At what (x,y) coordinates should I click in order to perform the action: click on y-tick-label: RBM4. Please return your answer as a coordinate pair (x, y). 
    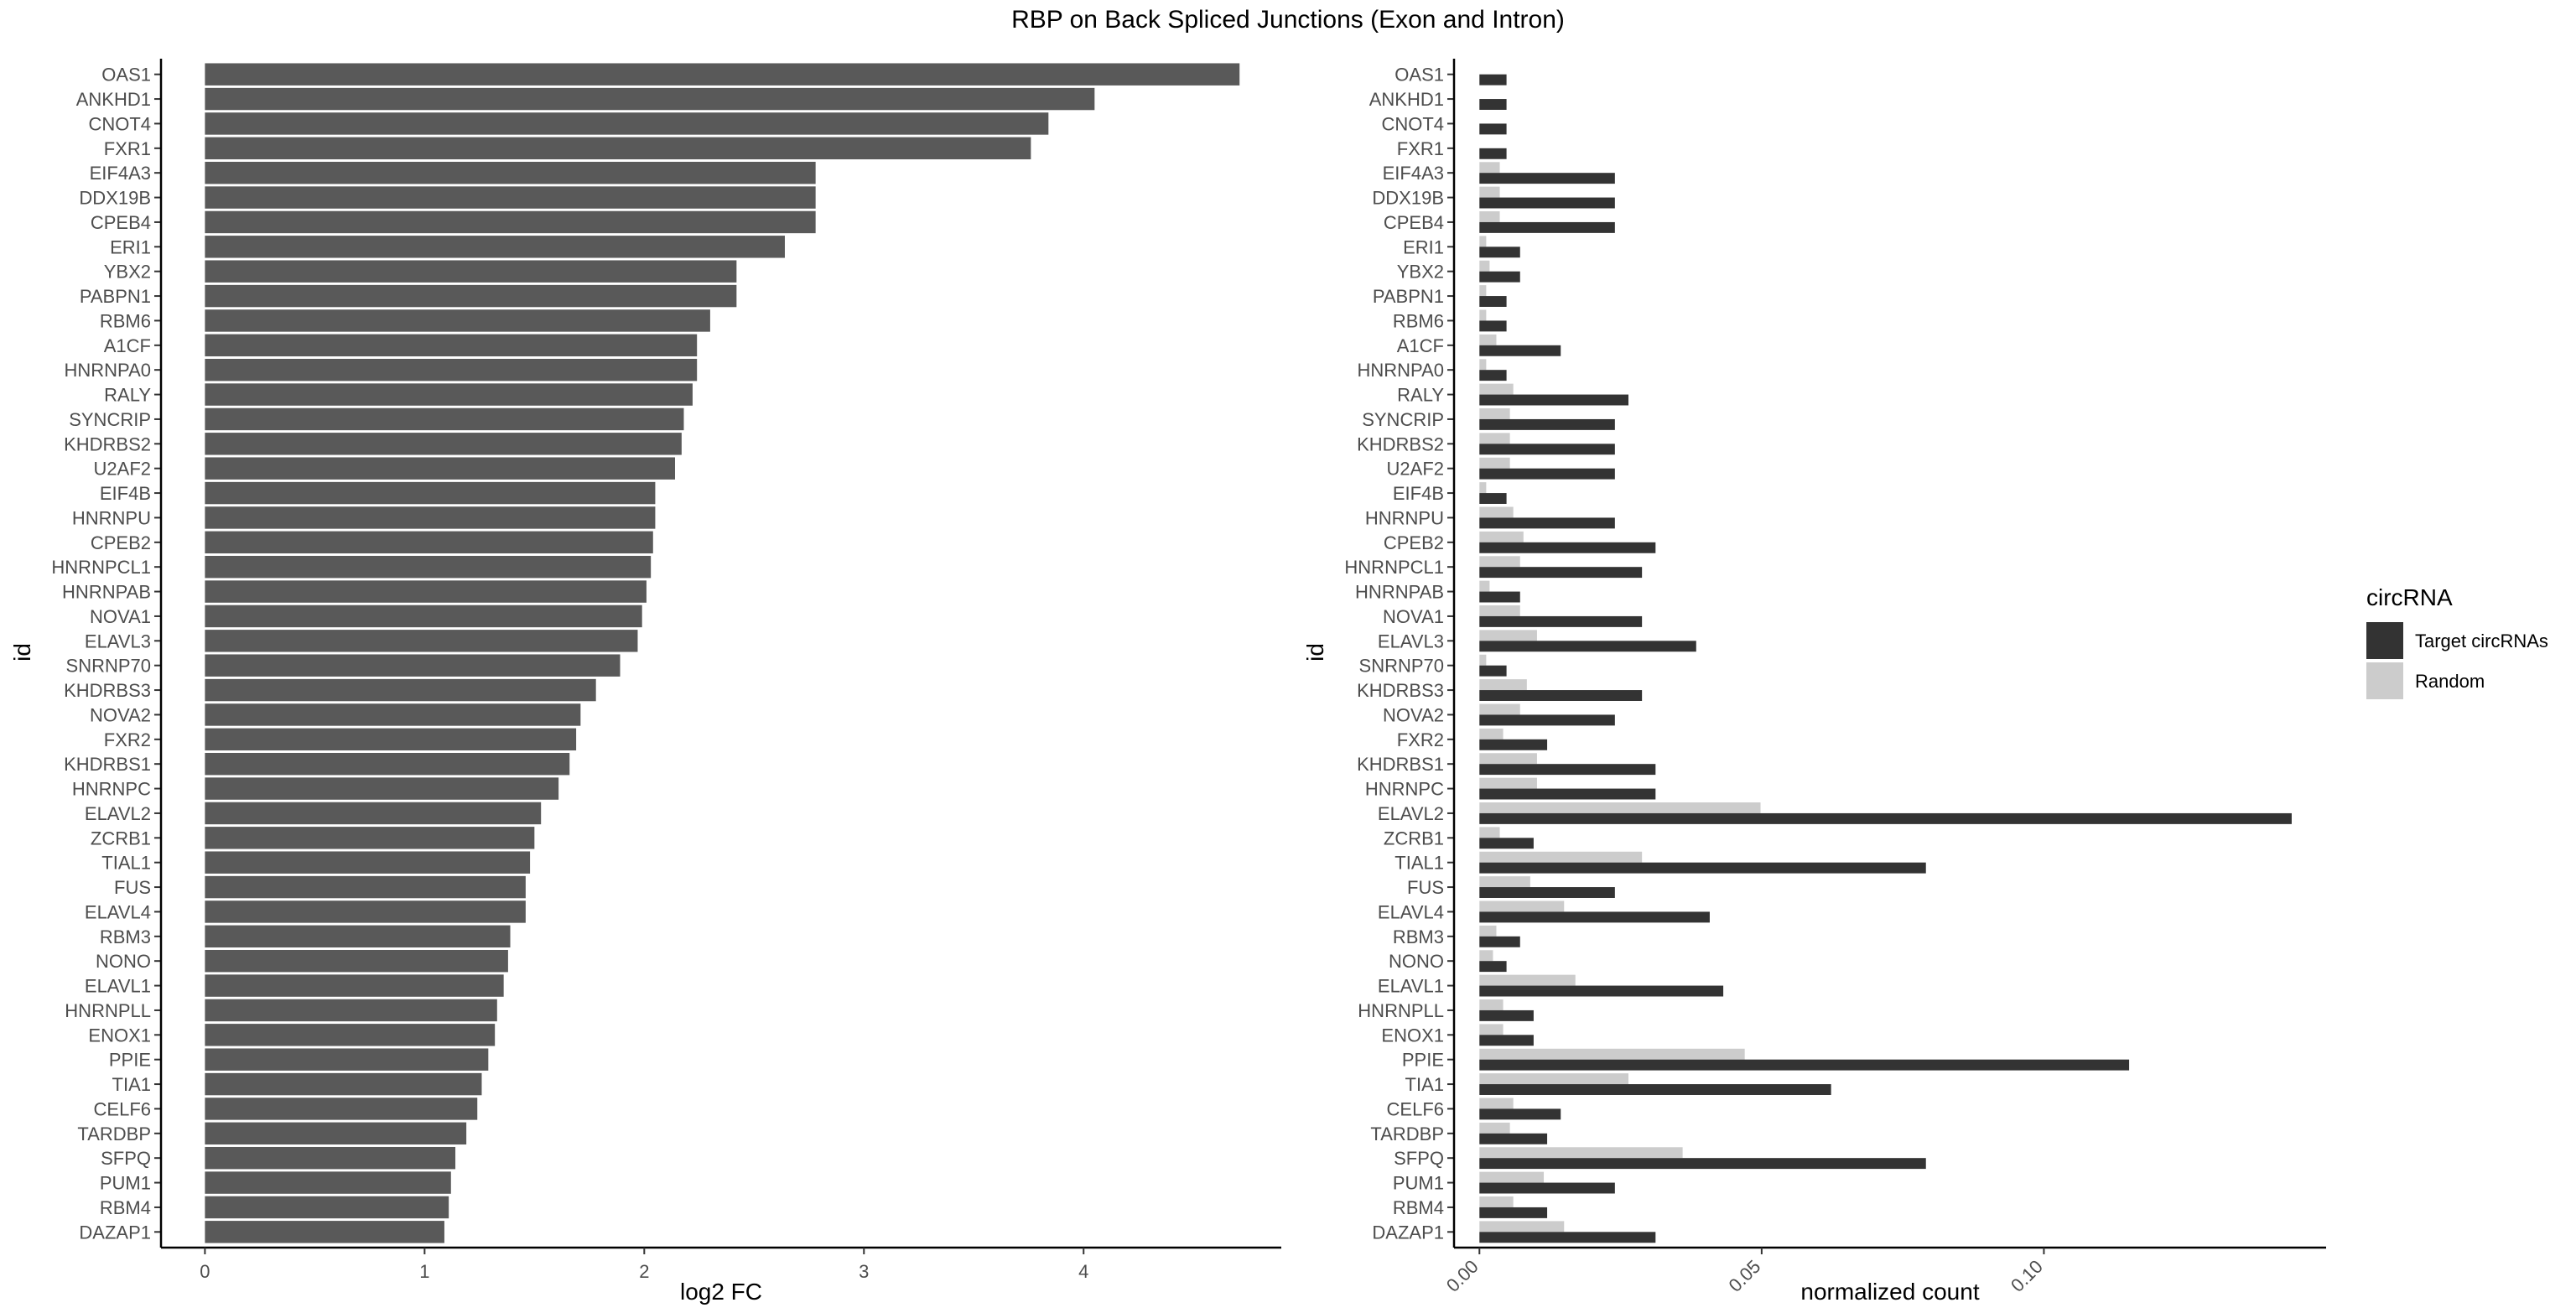
    Looking at the image, I should click on (125, 1207).